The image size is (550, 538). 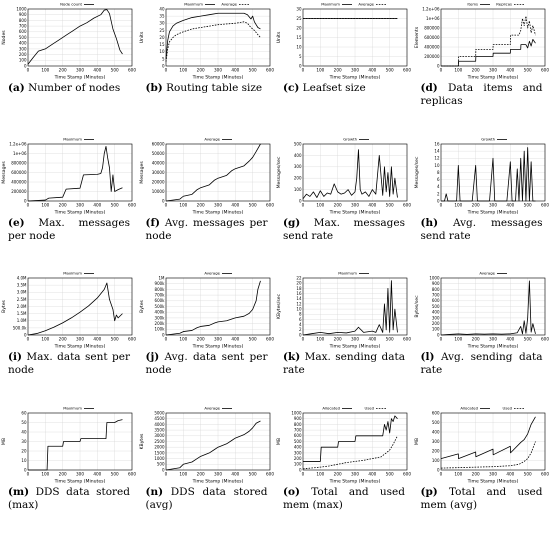 I want to click on panel-caption-text: Leafset size, so click(x=332, y=88).